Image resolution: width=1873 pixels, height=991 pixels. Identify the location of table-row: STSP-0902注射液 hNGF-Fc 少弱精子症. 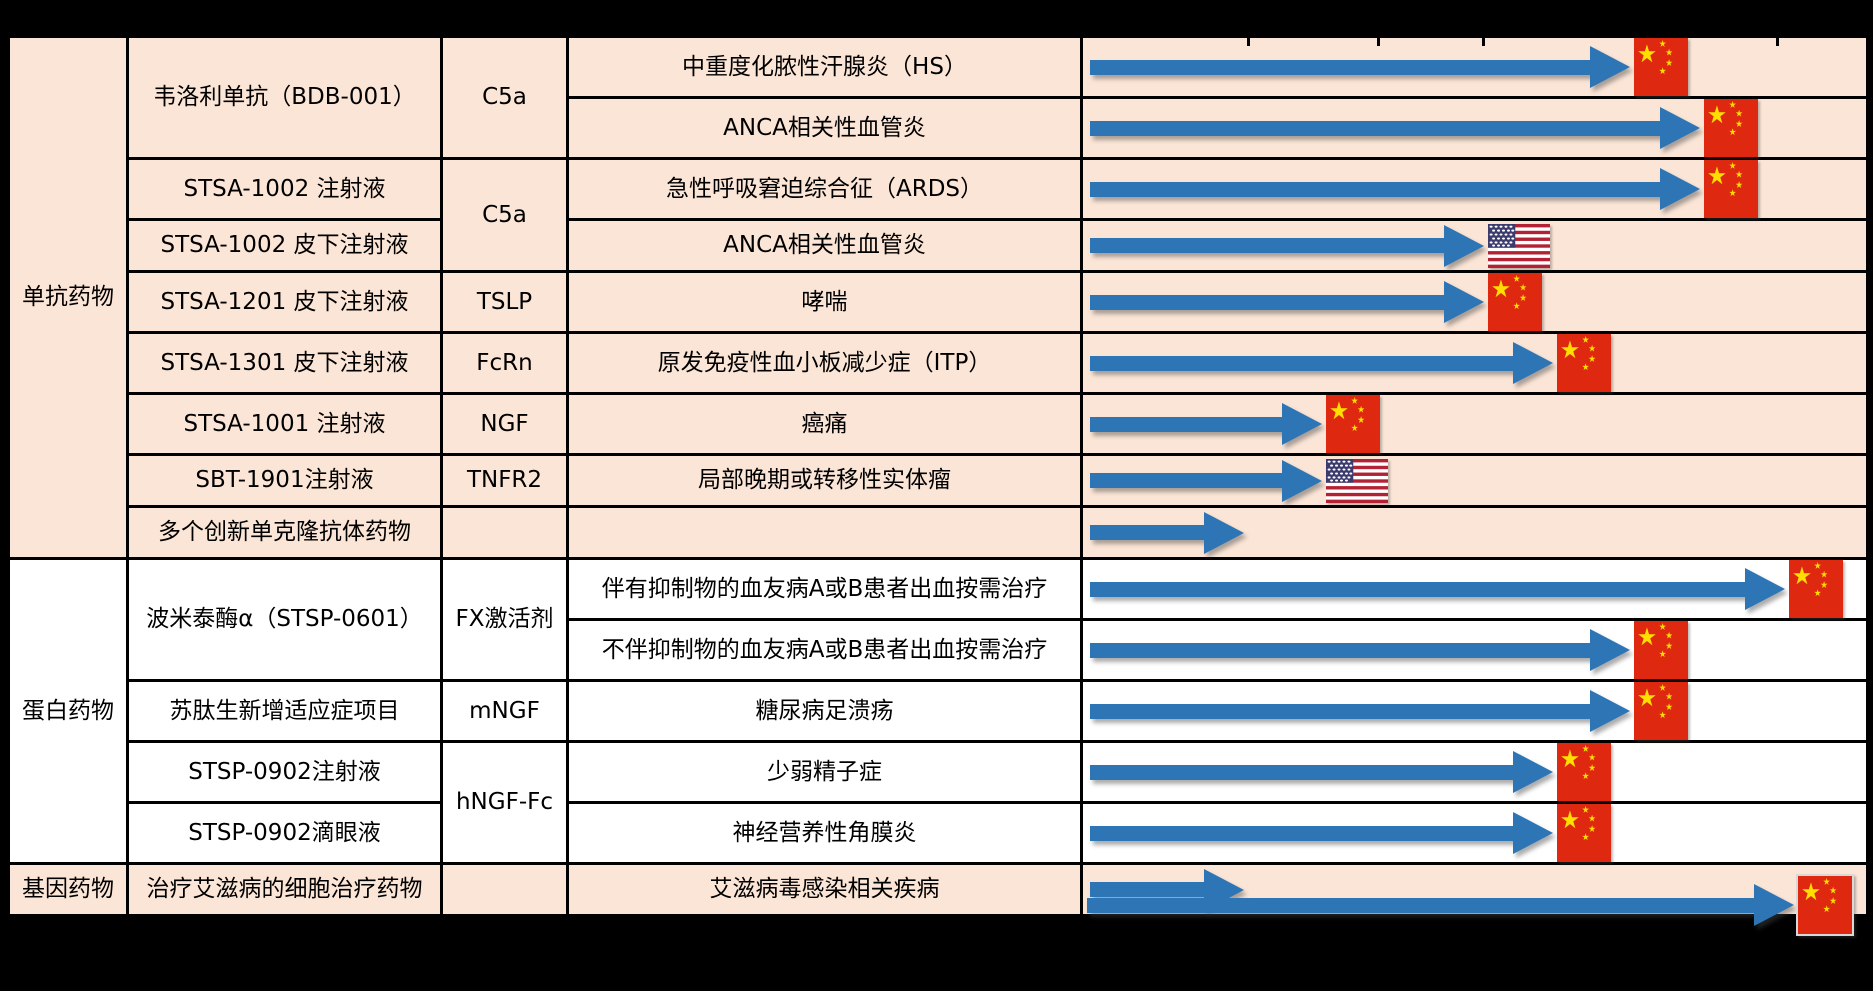
(939, 802).